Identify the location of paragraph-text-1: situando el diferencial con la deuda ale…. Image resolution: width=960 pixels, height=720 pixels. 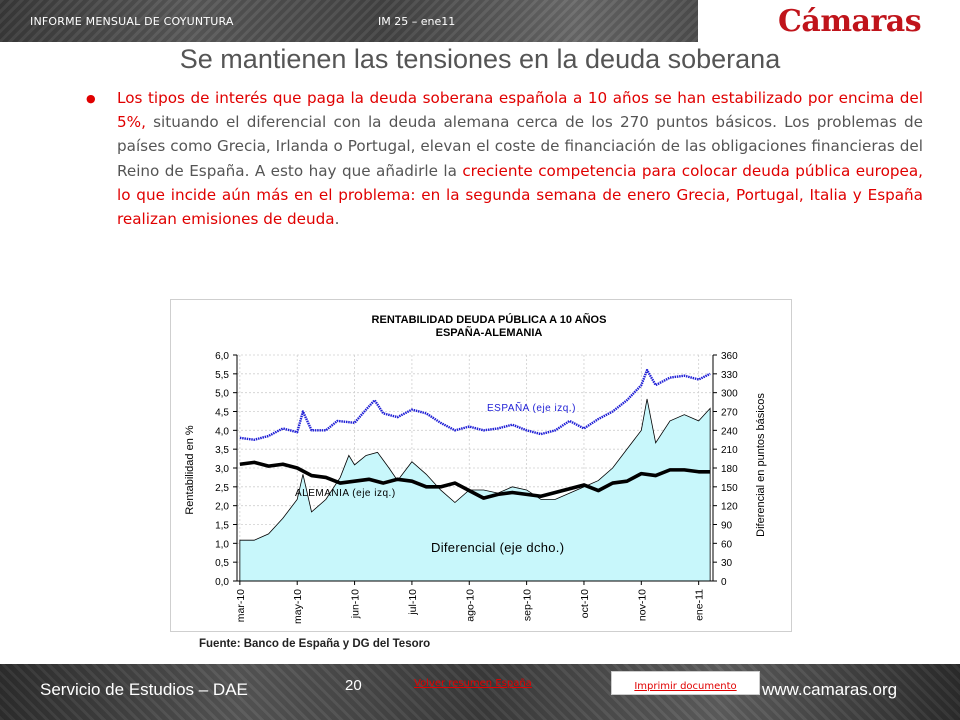
(520, 146).